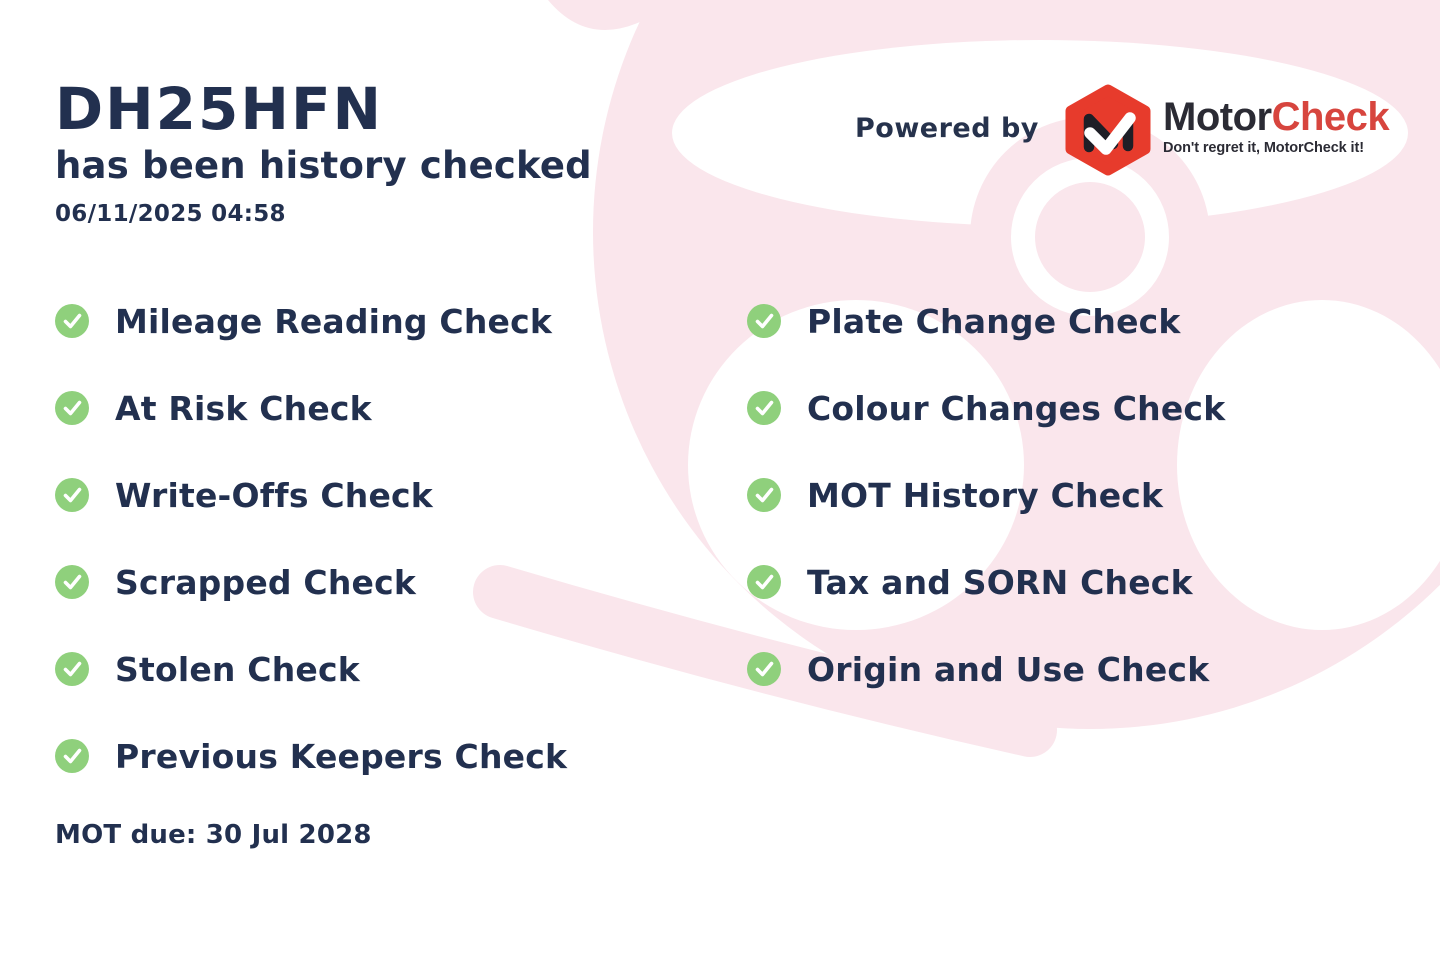 The height and width of the screenshot is (960, 1440). I want to click on list-item: Scrapped Check, so click(311, 582).